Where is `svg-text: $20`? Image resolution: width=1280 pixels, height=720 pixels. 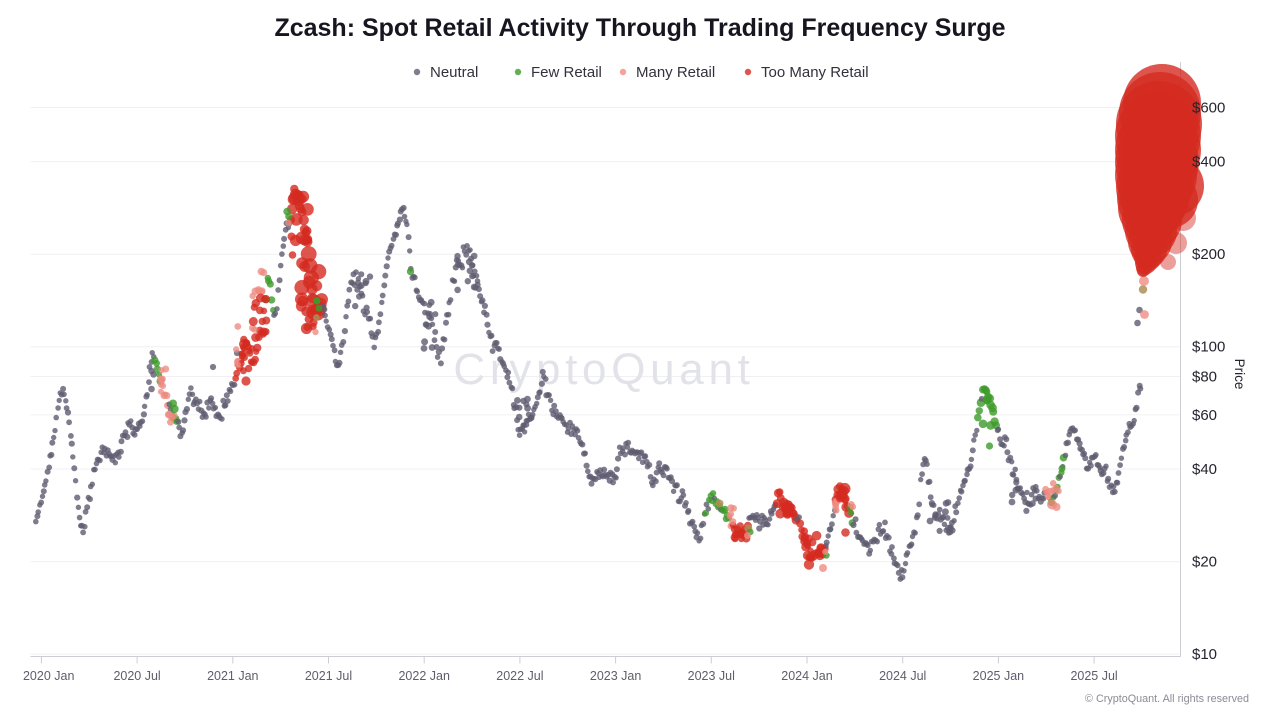 svg-text: $20 is located at coordinates (1204, 562).